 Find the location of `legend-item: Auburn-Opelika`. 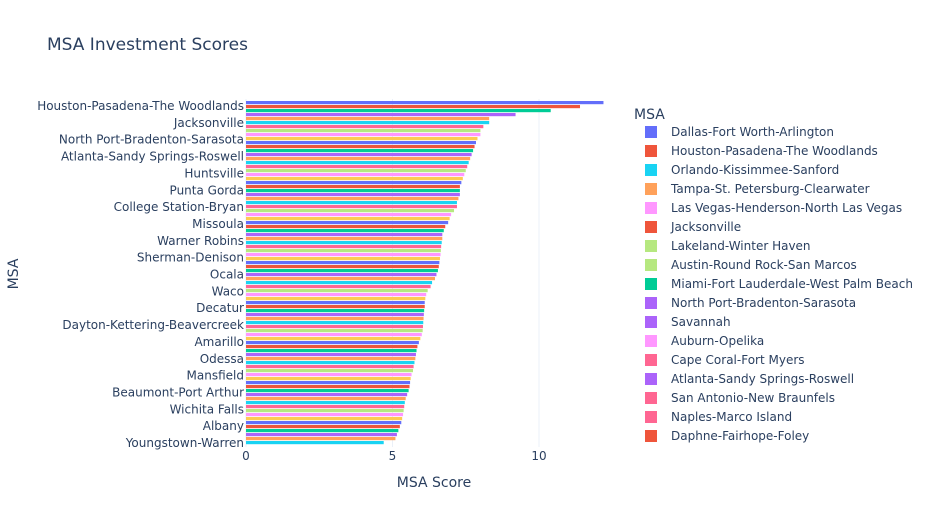

legend-item: Auburn-Opelika is located at coordinates (704, 341).